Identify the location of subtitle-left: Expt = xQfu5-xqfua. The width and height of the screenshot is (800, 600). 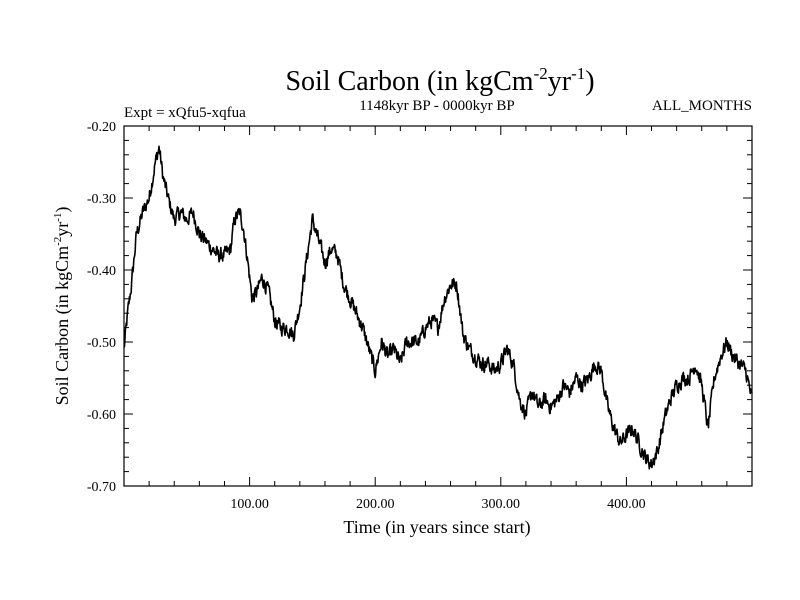
(185, 113).